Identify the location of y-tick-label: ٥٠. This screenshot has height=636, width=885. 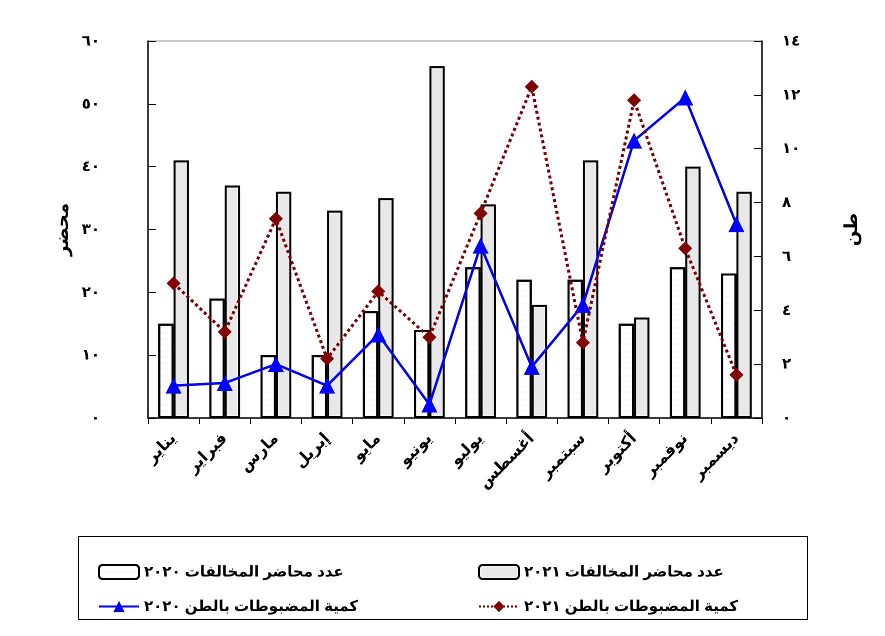
(91, 103).